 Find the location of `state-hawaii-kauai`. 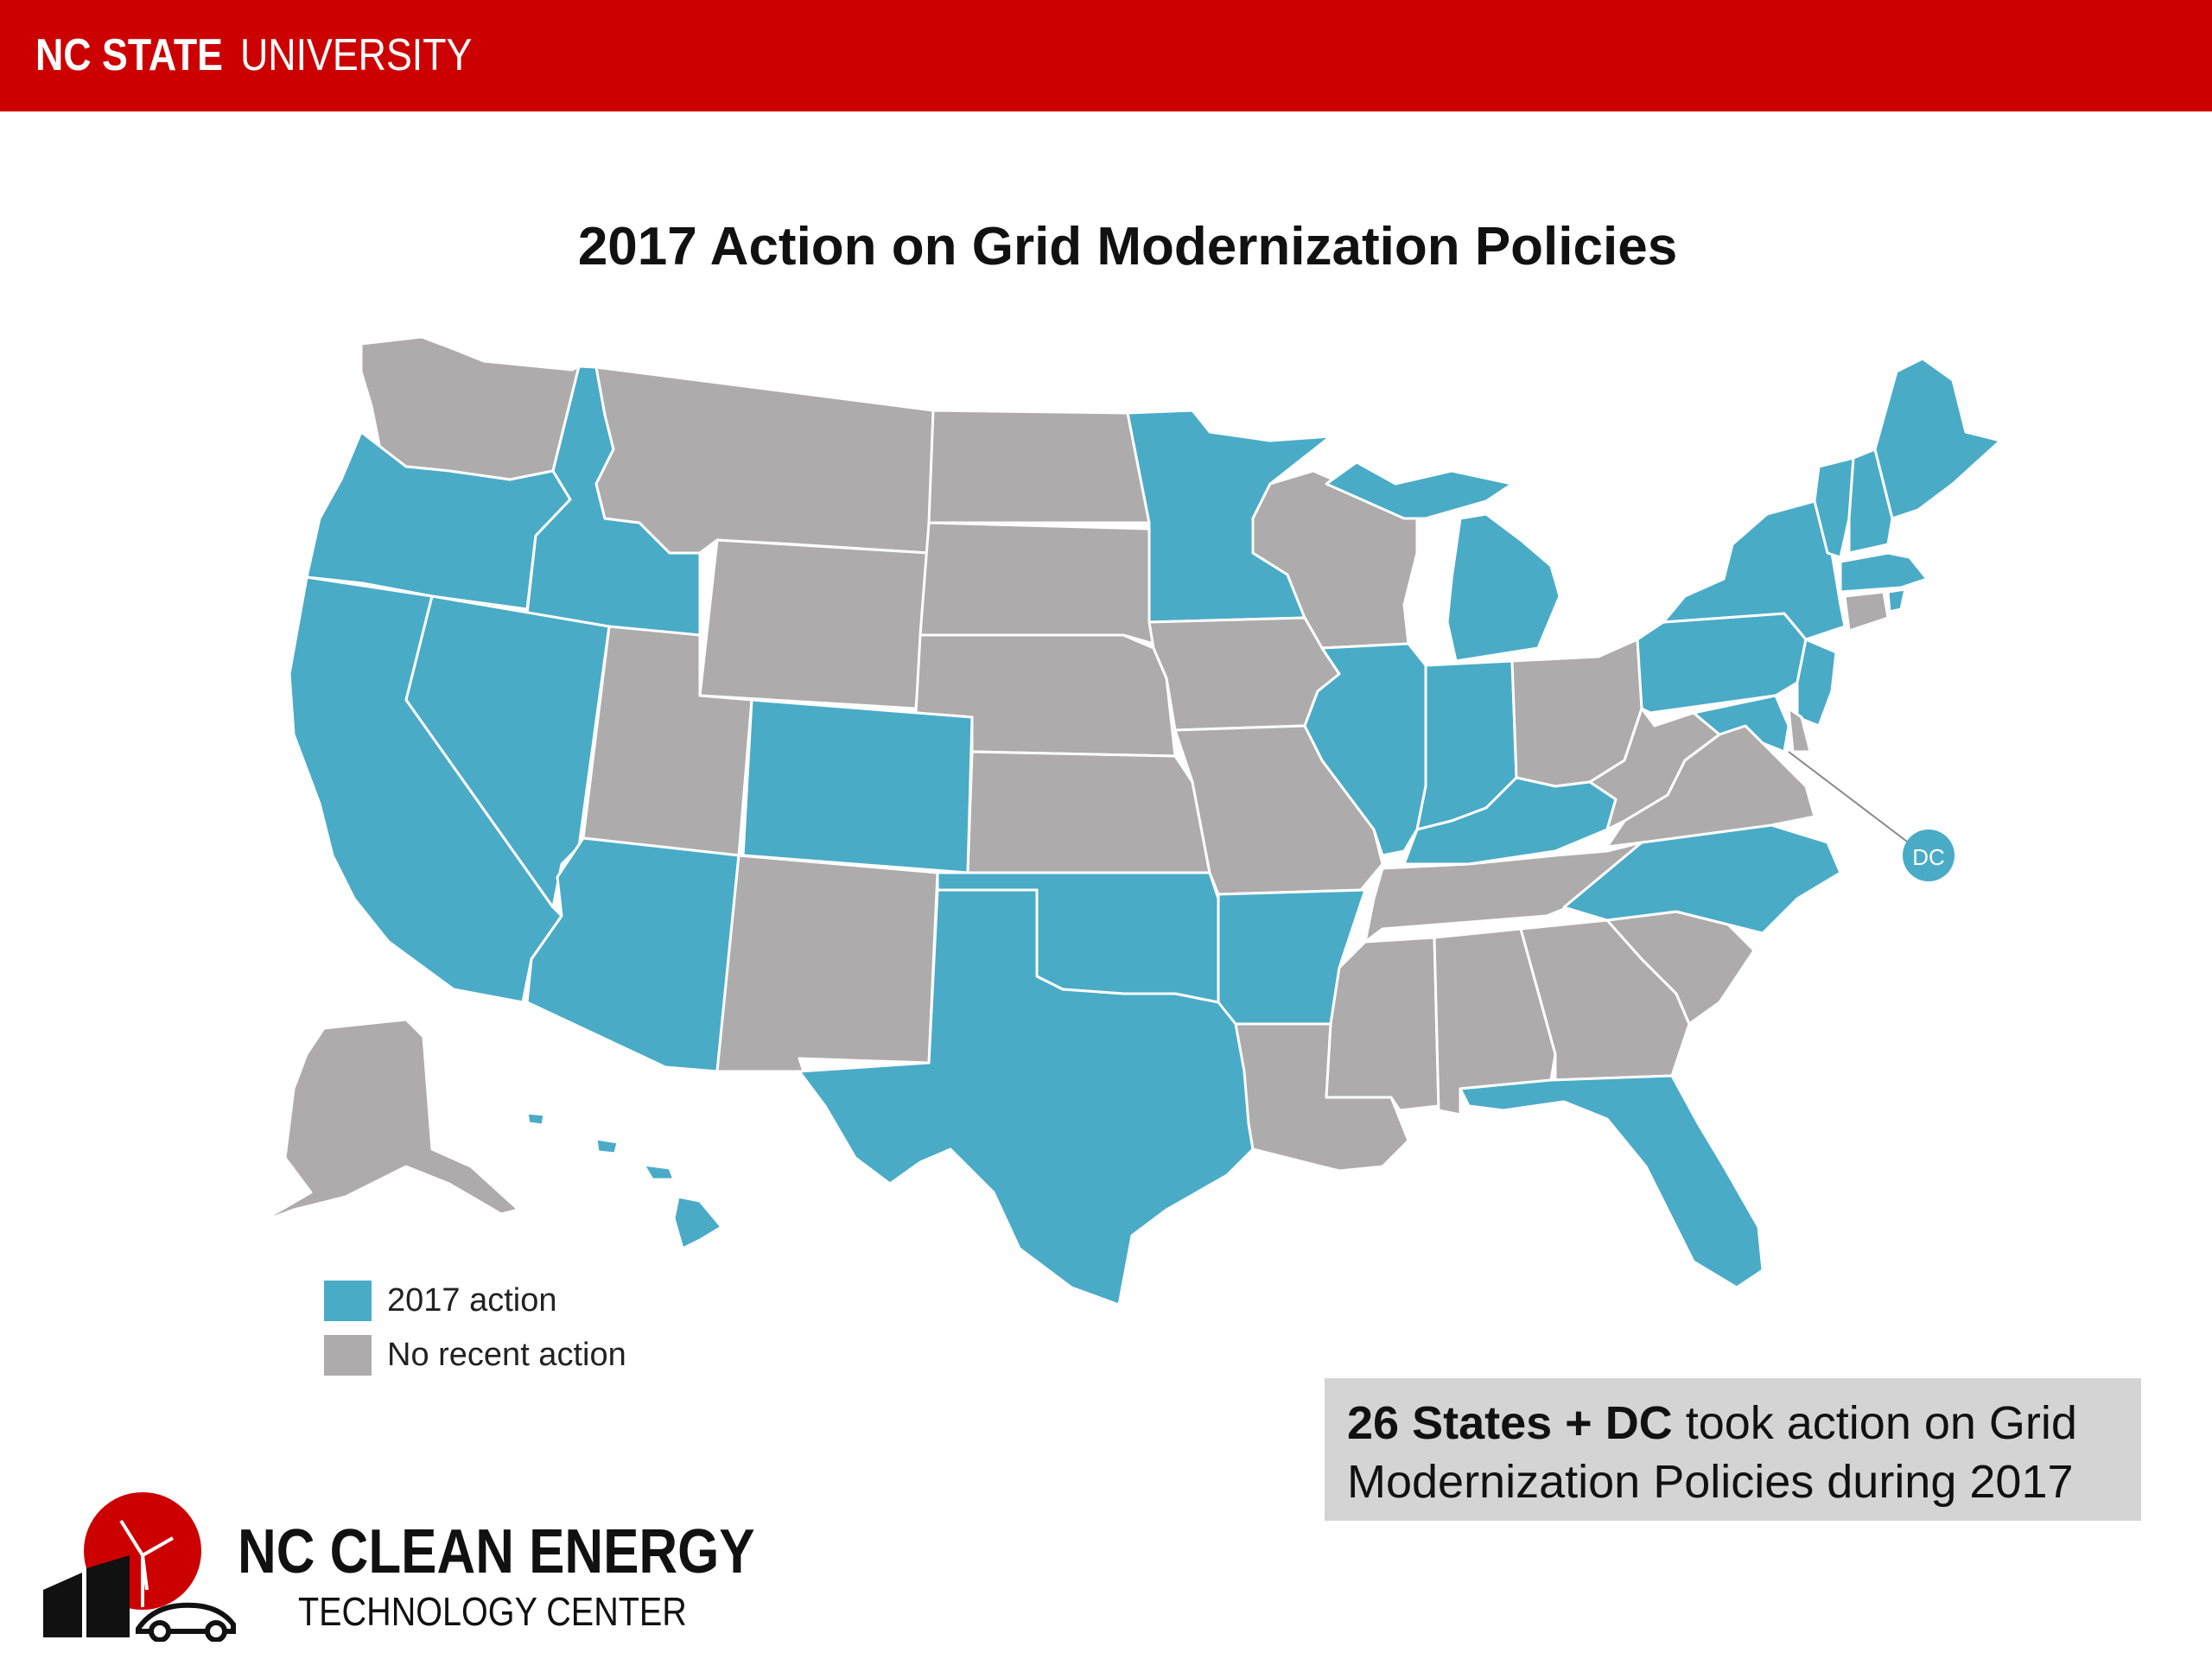

state-hawaii-kauai is located at coordinates (535, 1119).